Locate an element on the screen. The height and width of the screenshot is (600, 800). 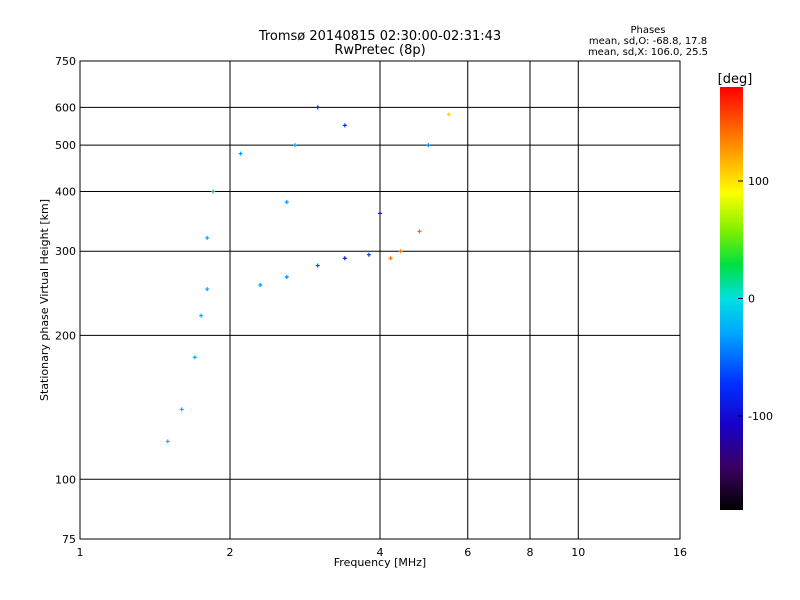
colorbar-tick-label: 0 is located at coordinates (751, 299).